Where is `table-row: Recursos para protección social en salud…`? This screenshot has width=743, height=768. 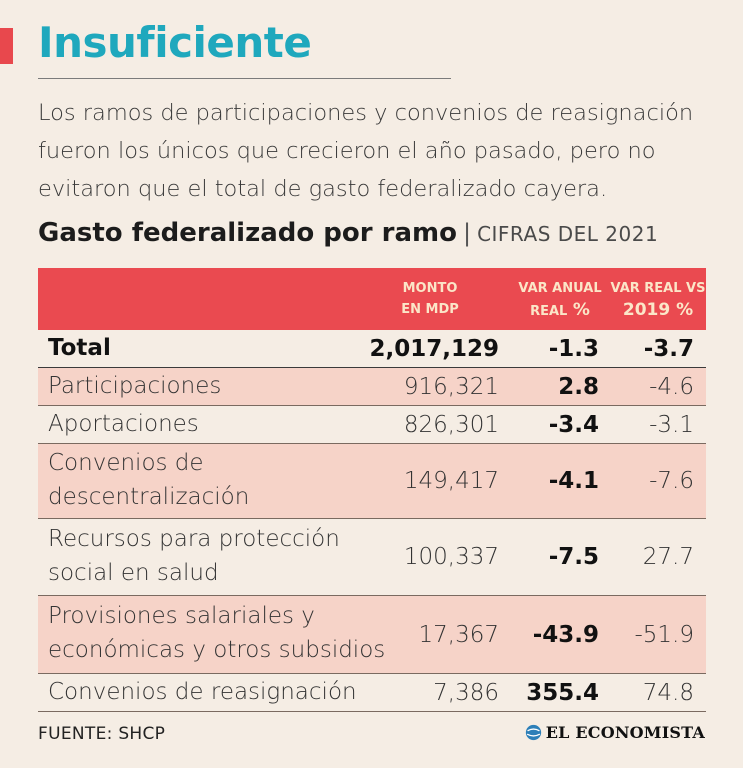 table-row: Recursos para protección social en salud… is located at coordinates (372, 557).